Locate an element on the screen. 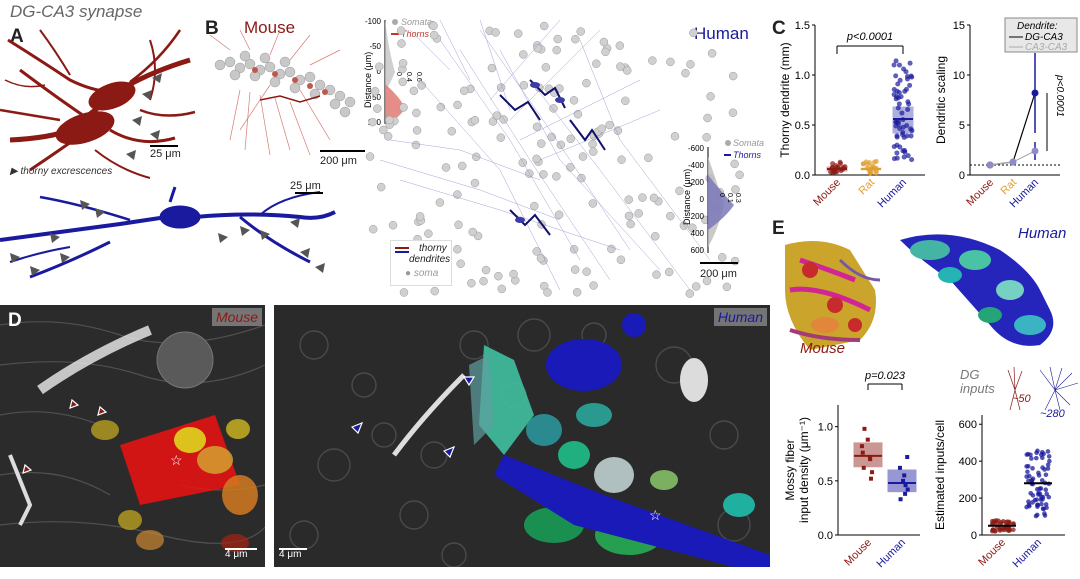 This screenshot has height=579, width=1080. y-tick-label: 0.5 is located at coordinates (825, 482).